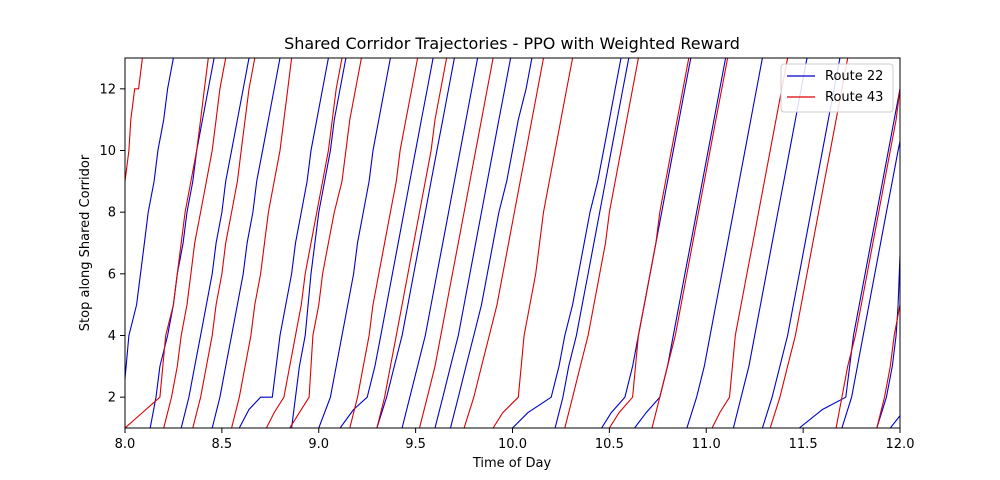 This screenshot has width=1000, height=480. I want to click on x-axis-label: Time of Day, so click(512, 463).